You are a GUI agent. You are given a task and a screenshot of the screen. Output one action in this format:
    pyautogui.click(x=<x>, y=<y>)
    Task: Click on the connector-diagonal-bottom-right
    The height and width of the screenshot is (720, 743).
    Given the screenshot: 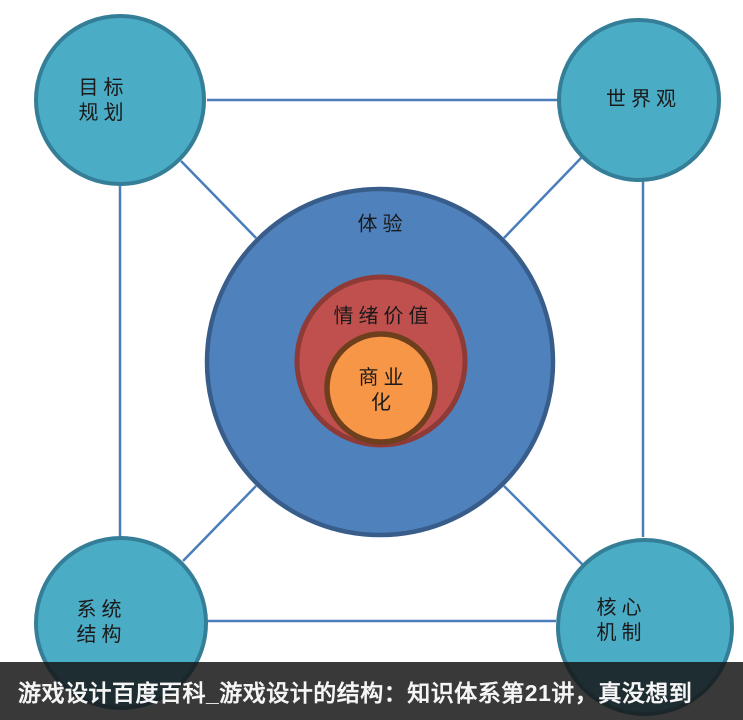 What is the action you would take?
    pyautogui.click(x=543, y=525)
    